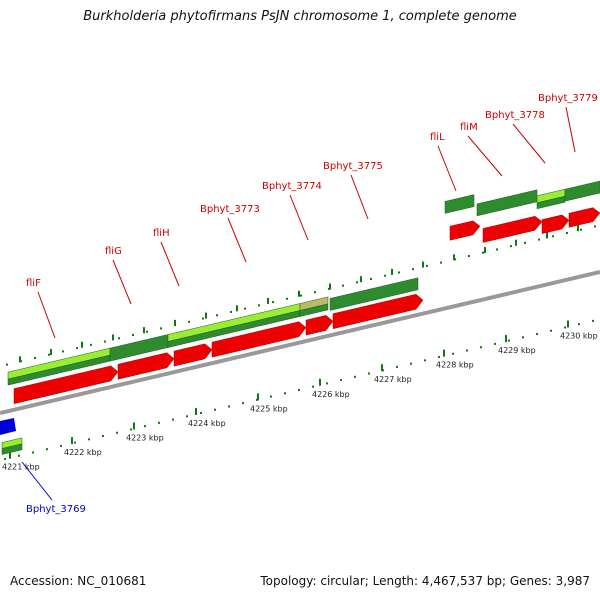  I want to click on gene-label: fliL, so click(437, 137).